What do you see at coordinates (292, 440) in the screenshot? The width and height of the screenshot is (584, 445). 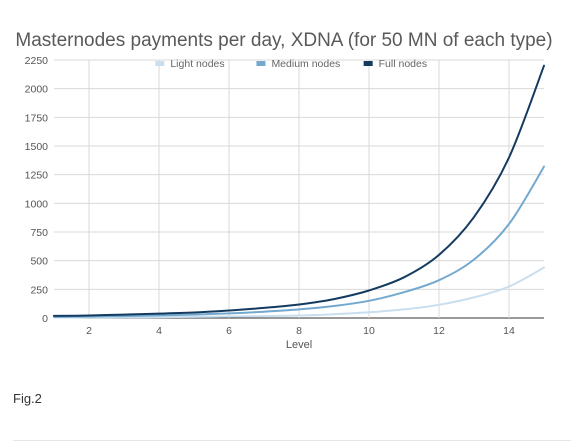 I see `divider` at bounding box center [292, 440].